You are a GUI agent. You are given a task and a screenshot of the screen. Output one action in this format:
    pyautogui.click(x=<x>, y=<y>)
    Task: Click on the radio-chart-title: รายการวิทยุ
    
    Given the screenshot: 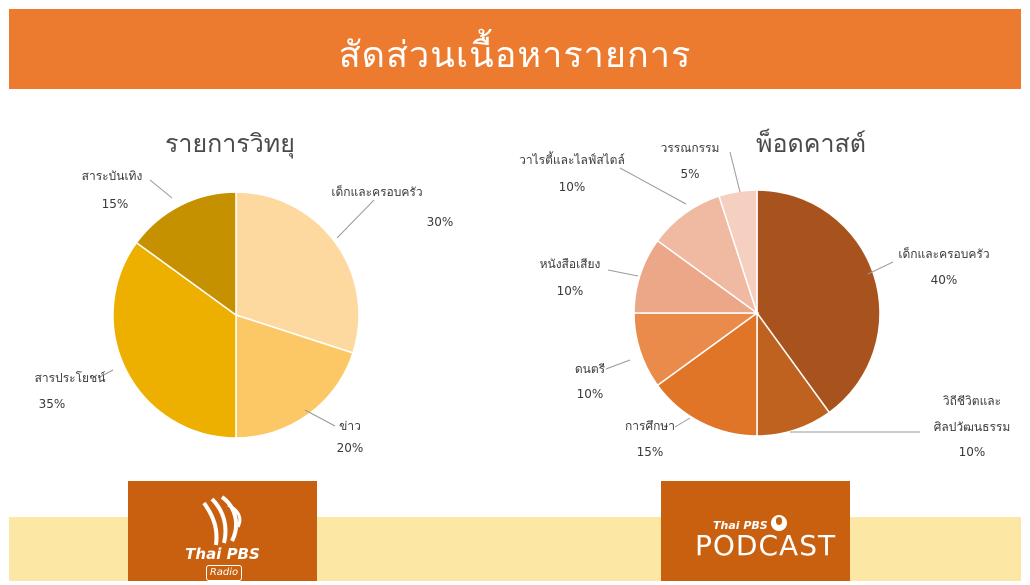 What is the action you would take?
    pyautogui.click(x=230, y=143)
    